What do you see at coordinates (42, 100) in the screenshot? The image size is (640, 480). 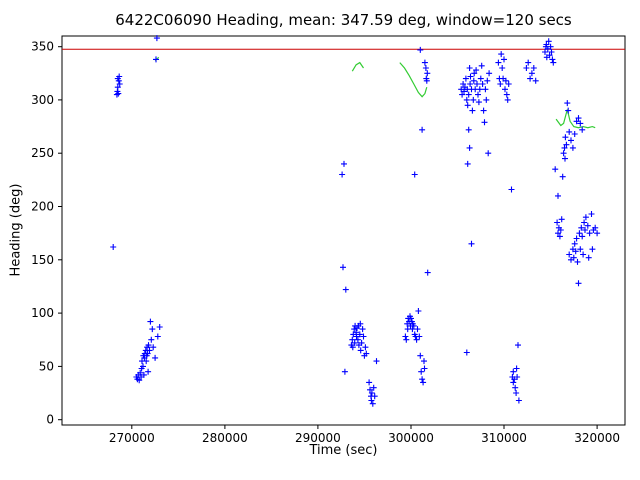 I see `svg-text: 300` at bounding box center [42, 100].